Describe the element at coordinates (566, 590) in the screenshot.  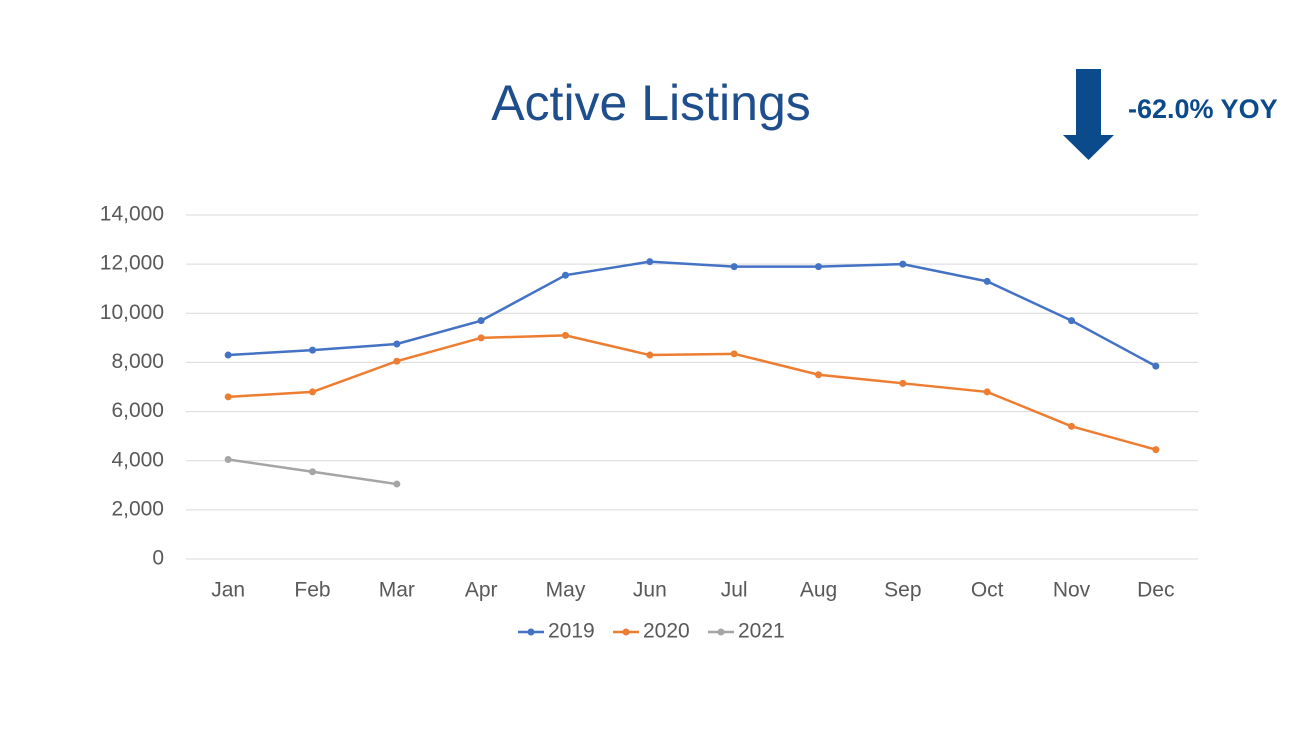
I see `x-tick-label: May` at that location.